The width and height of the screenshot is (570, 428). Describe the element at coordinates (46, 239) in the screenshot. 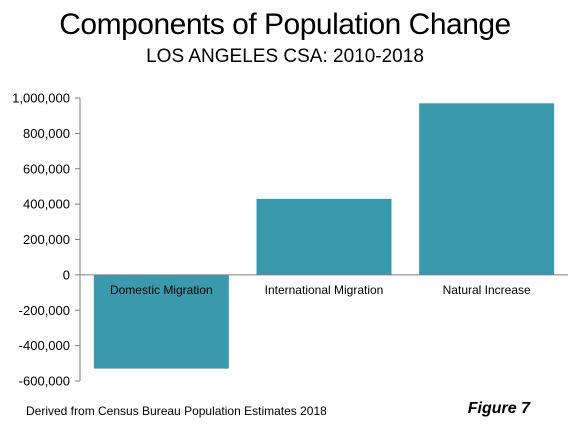

I see `y-tick-label: 200,000` at that location.